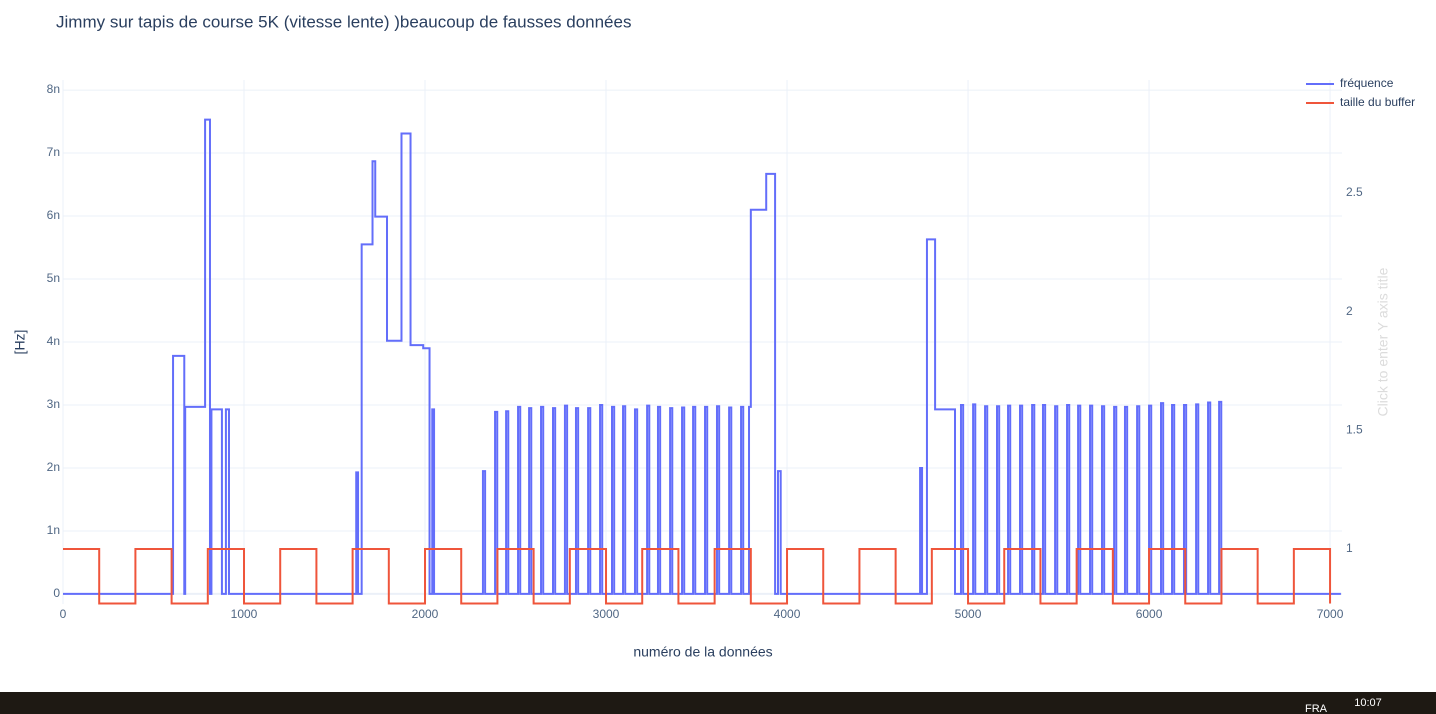 This screenshot has width=1436, height=714. Describe the element at coordinates (697, 576) in the screenshot. I see `series-line` at that location.